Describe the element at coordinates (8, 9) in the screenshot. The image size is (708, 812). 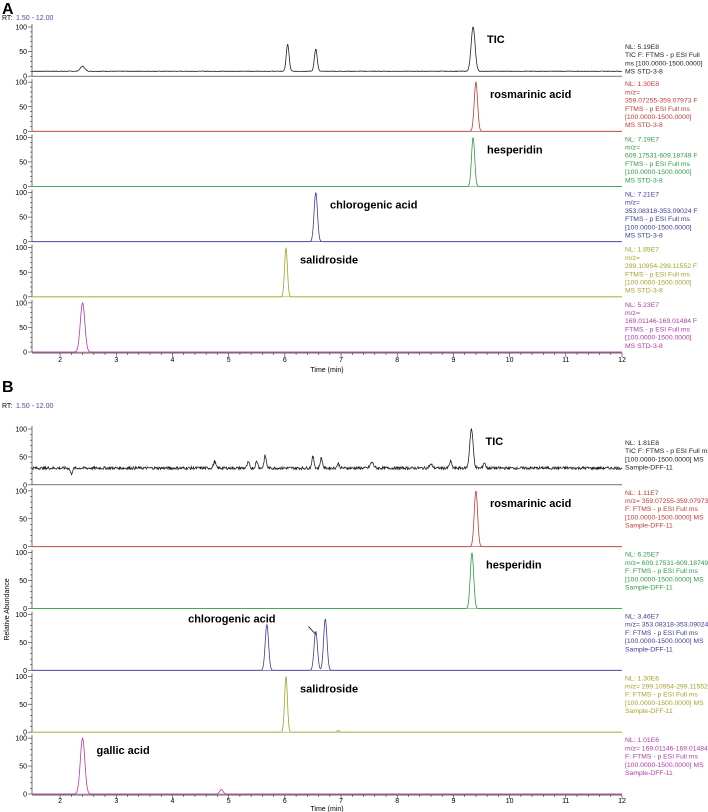
I see `panel-letter: A` at that location.